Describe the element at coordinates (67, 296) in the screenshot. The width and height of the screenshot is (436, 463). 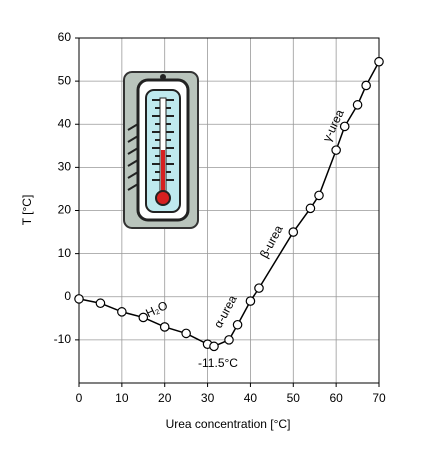
I see `y-tick-label: 0` at that location.